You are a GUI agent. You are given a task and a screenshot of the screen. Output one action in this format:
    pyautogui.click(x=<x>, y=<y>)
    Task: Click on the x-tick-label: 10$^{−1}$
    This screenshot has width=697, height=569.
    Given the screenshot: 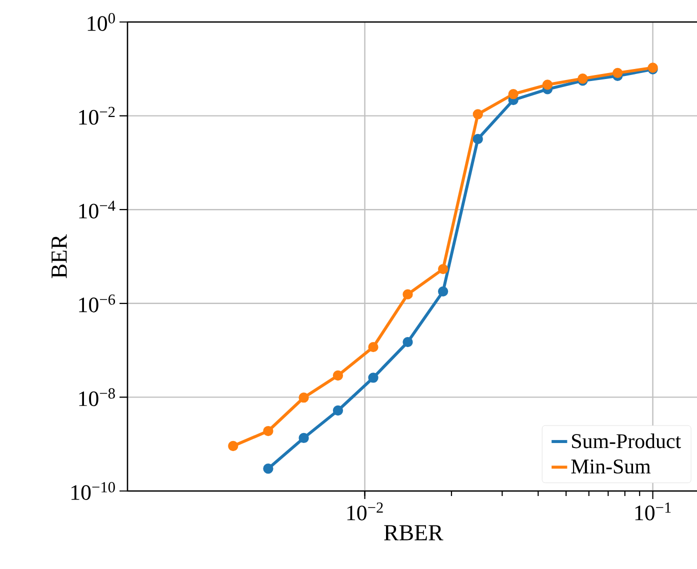 What is the action you would take?
    pyautogui.click(x=653, y=511)
    